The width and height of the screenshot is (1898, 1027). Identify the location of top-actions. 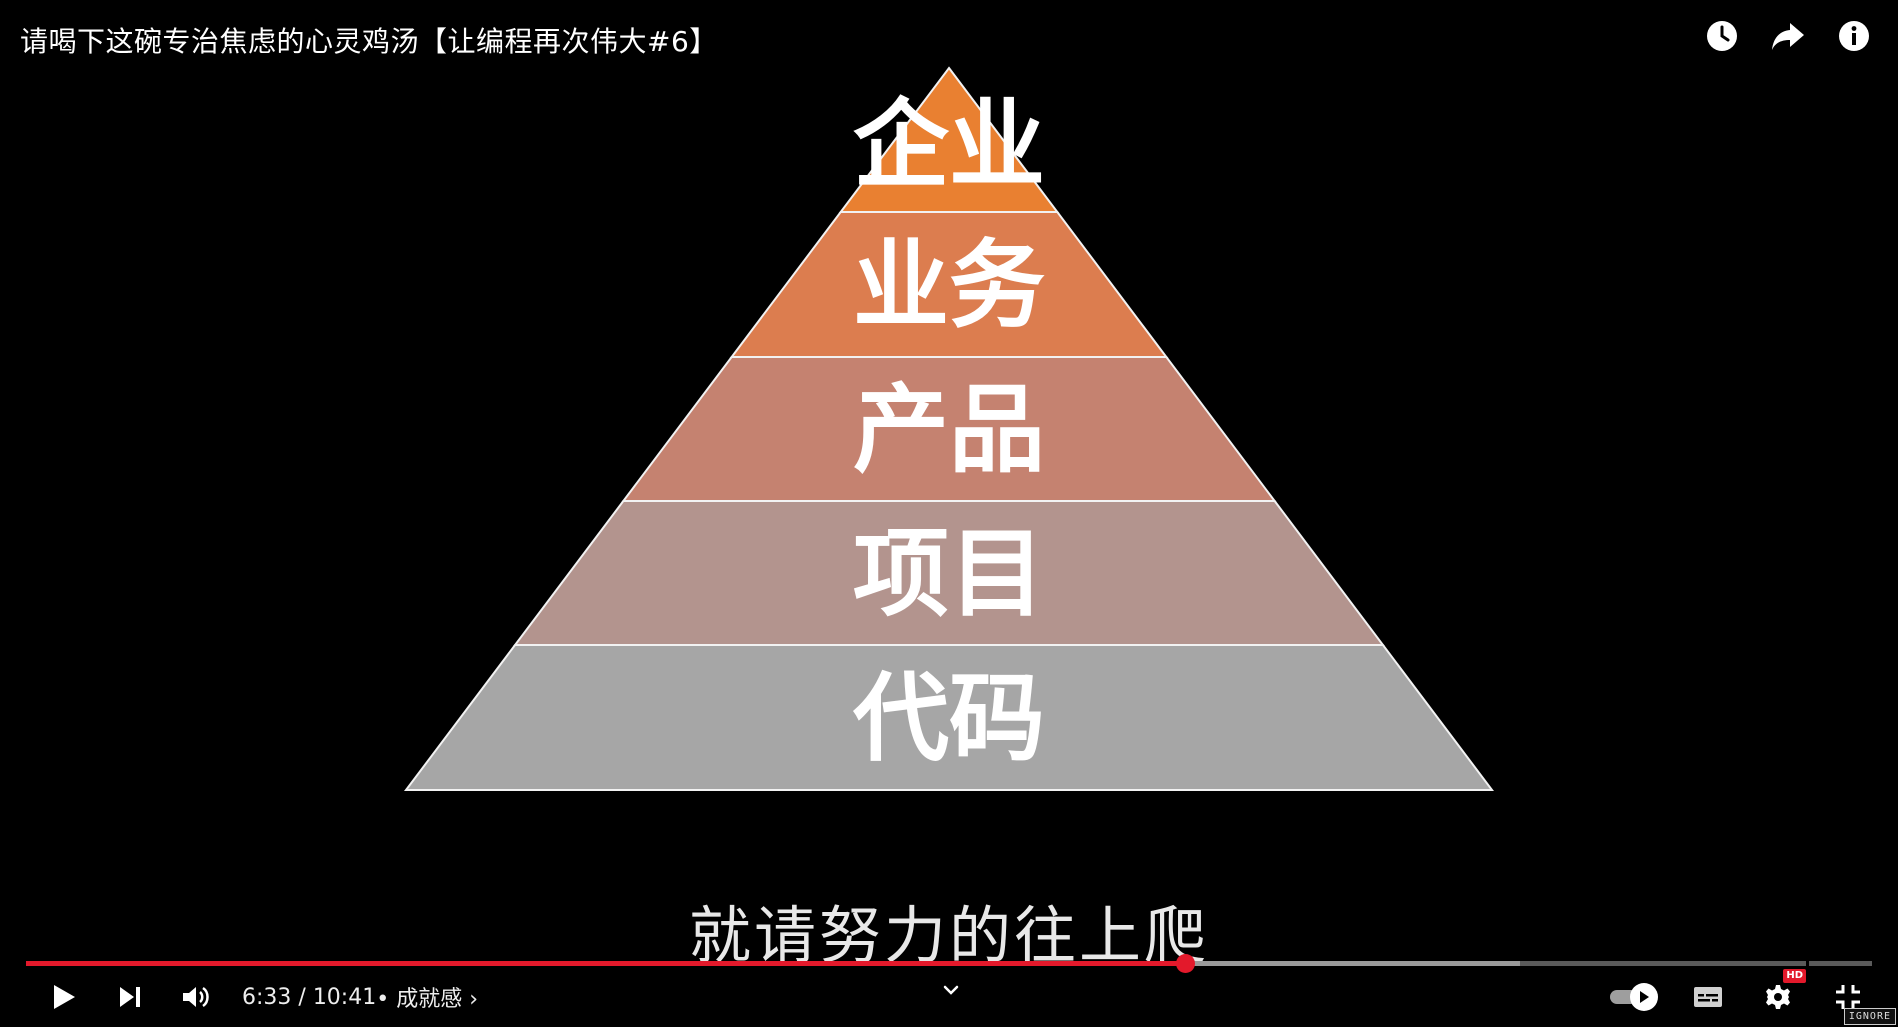
(1788, 36).